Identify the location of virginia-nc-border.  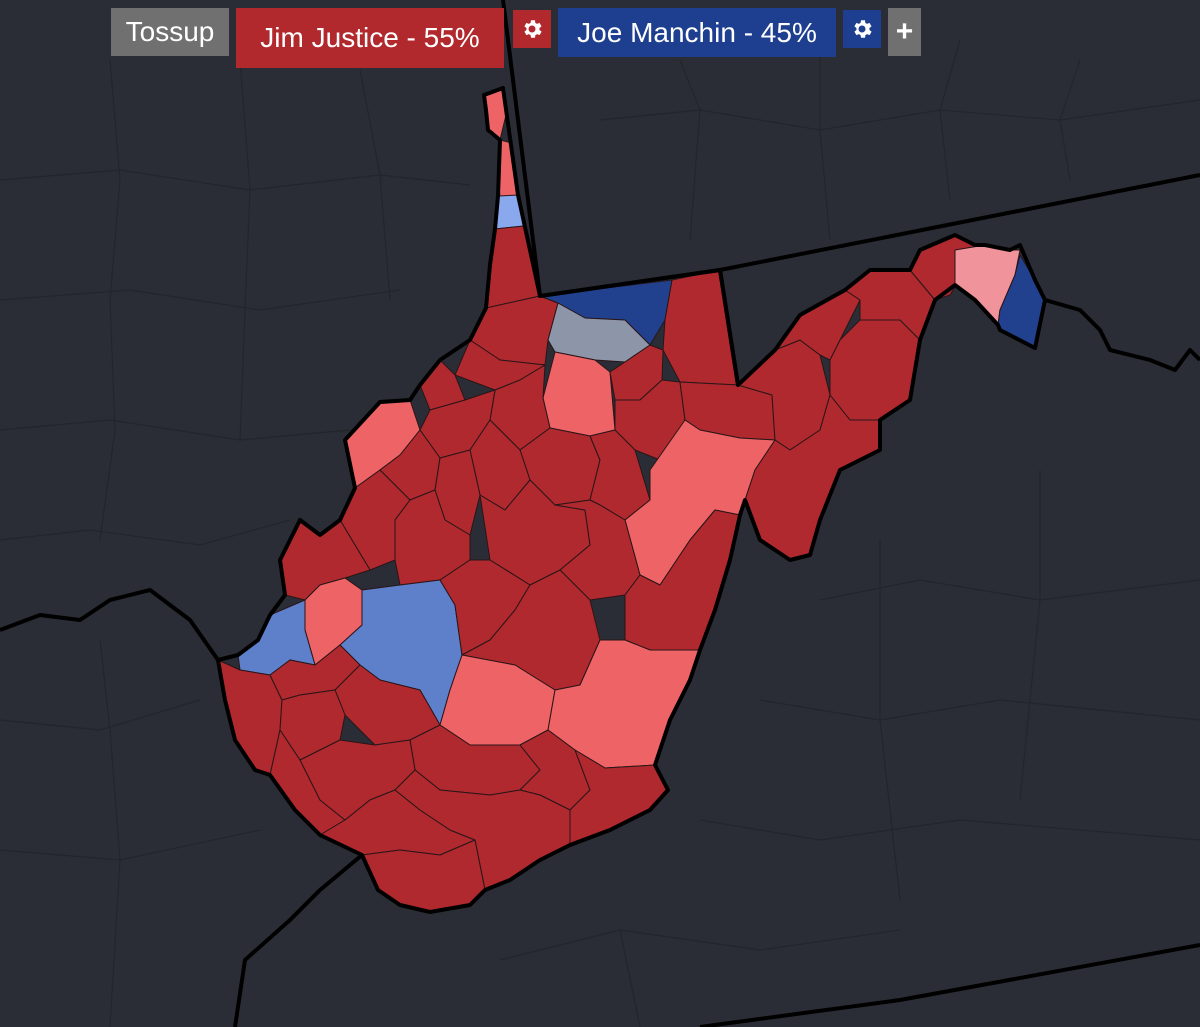
(949, 985).